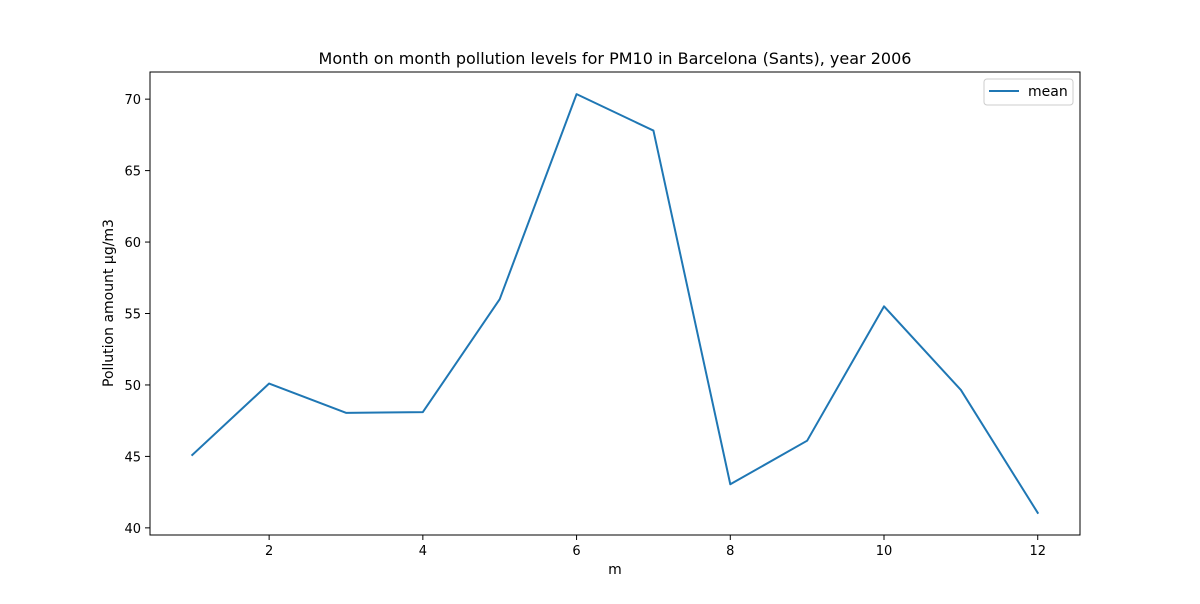 The height and width of the screenshot is (604, 1200). What do you see at coordinates (132, 315) in the screenshot?
I see `y-tick-label: 55` at bounding box center [132, 315].